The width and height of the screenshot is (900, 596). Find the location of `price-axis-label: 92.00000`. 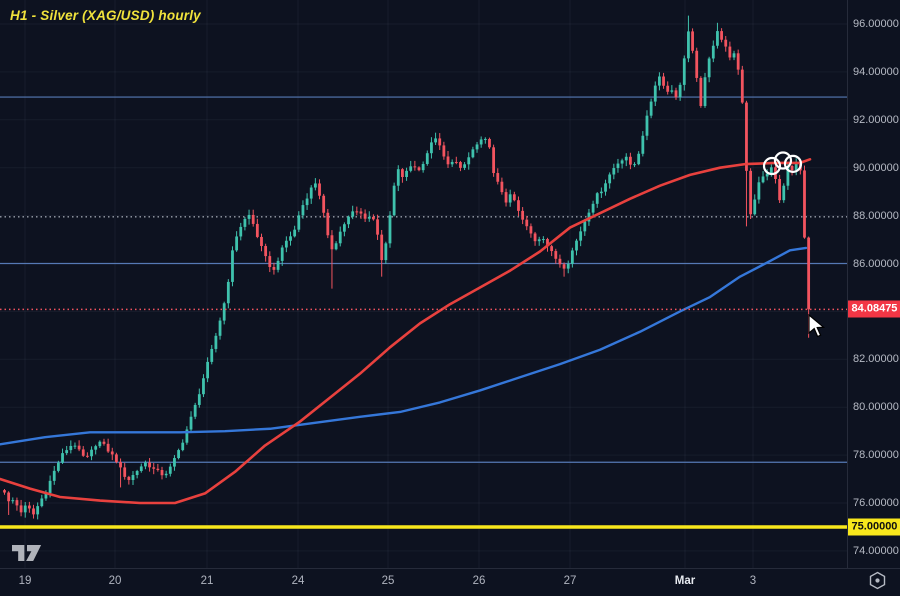

price-axis-label: 92.00000 is located at coordinates (876, 119).